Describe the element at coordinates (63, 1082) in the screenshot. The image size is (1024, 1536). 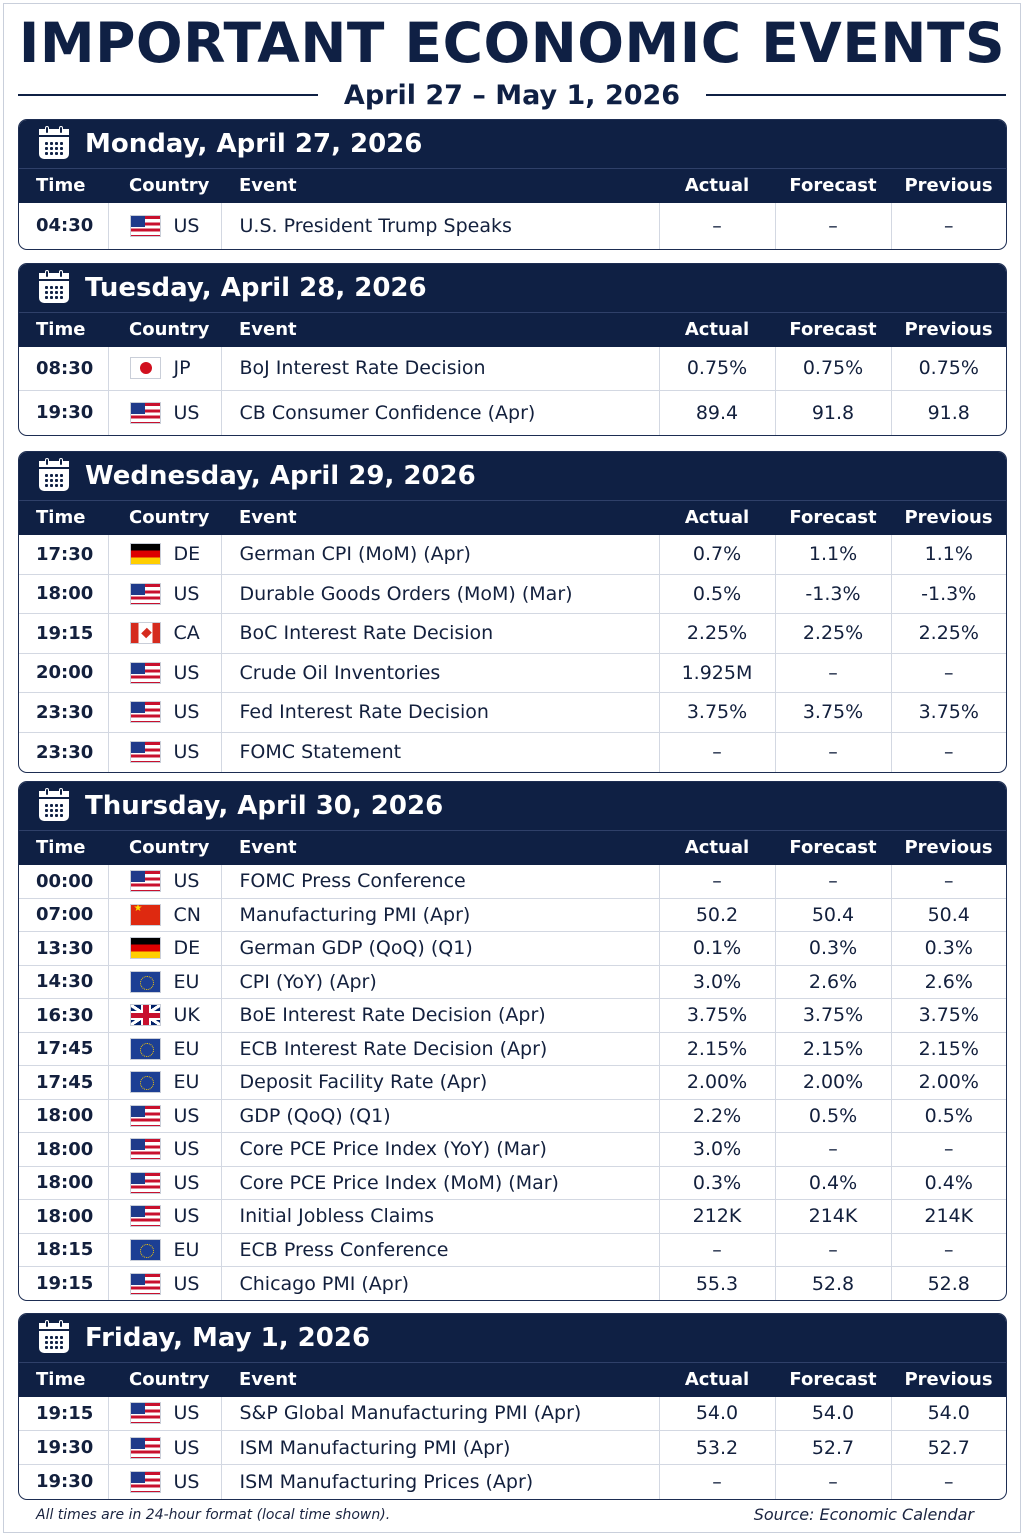
I see `event-time: 17:45` at that location.